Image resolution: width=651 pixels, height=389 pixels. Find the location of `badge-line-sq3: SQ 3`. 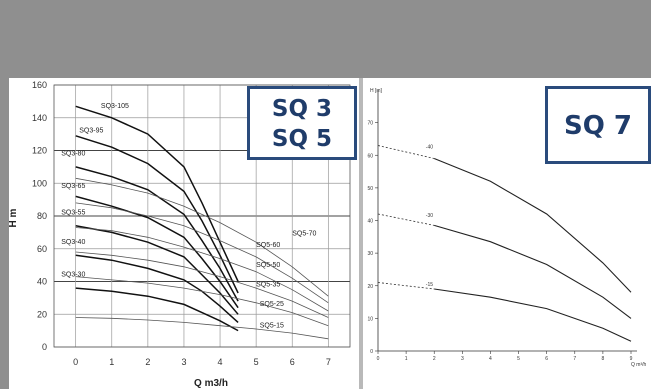

badge-line-sq3: SQ 3 is located at coordinates (302, 109).